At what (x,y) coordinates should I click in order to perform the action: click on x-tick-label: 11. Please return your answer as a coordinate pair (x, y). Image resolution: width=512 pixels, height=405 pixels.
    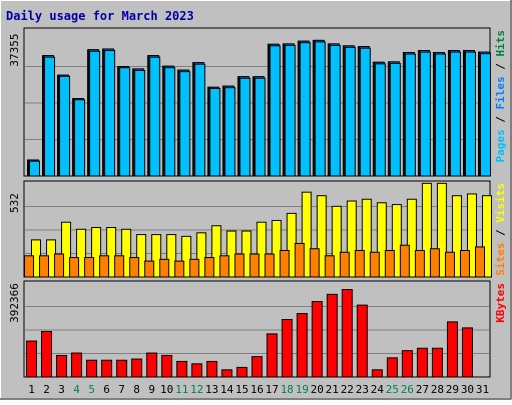
    Looking at the image, I should click on (181, 389).